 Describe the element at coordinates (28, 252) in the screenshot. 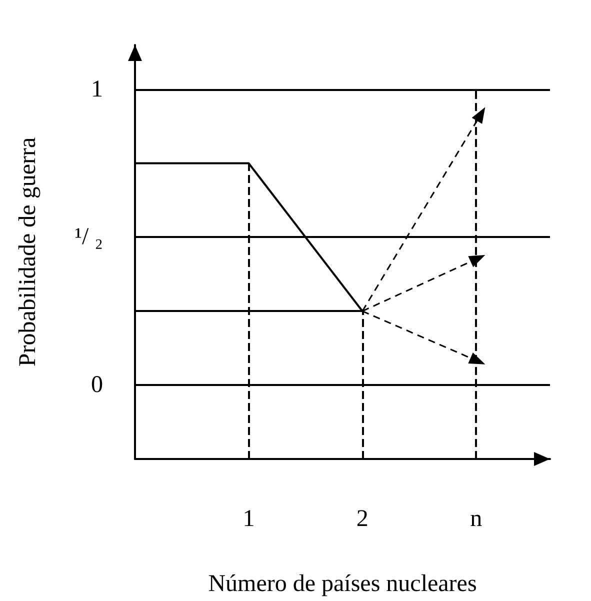

I see `y-axis-title: Probabilidade de guerra` at that location.